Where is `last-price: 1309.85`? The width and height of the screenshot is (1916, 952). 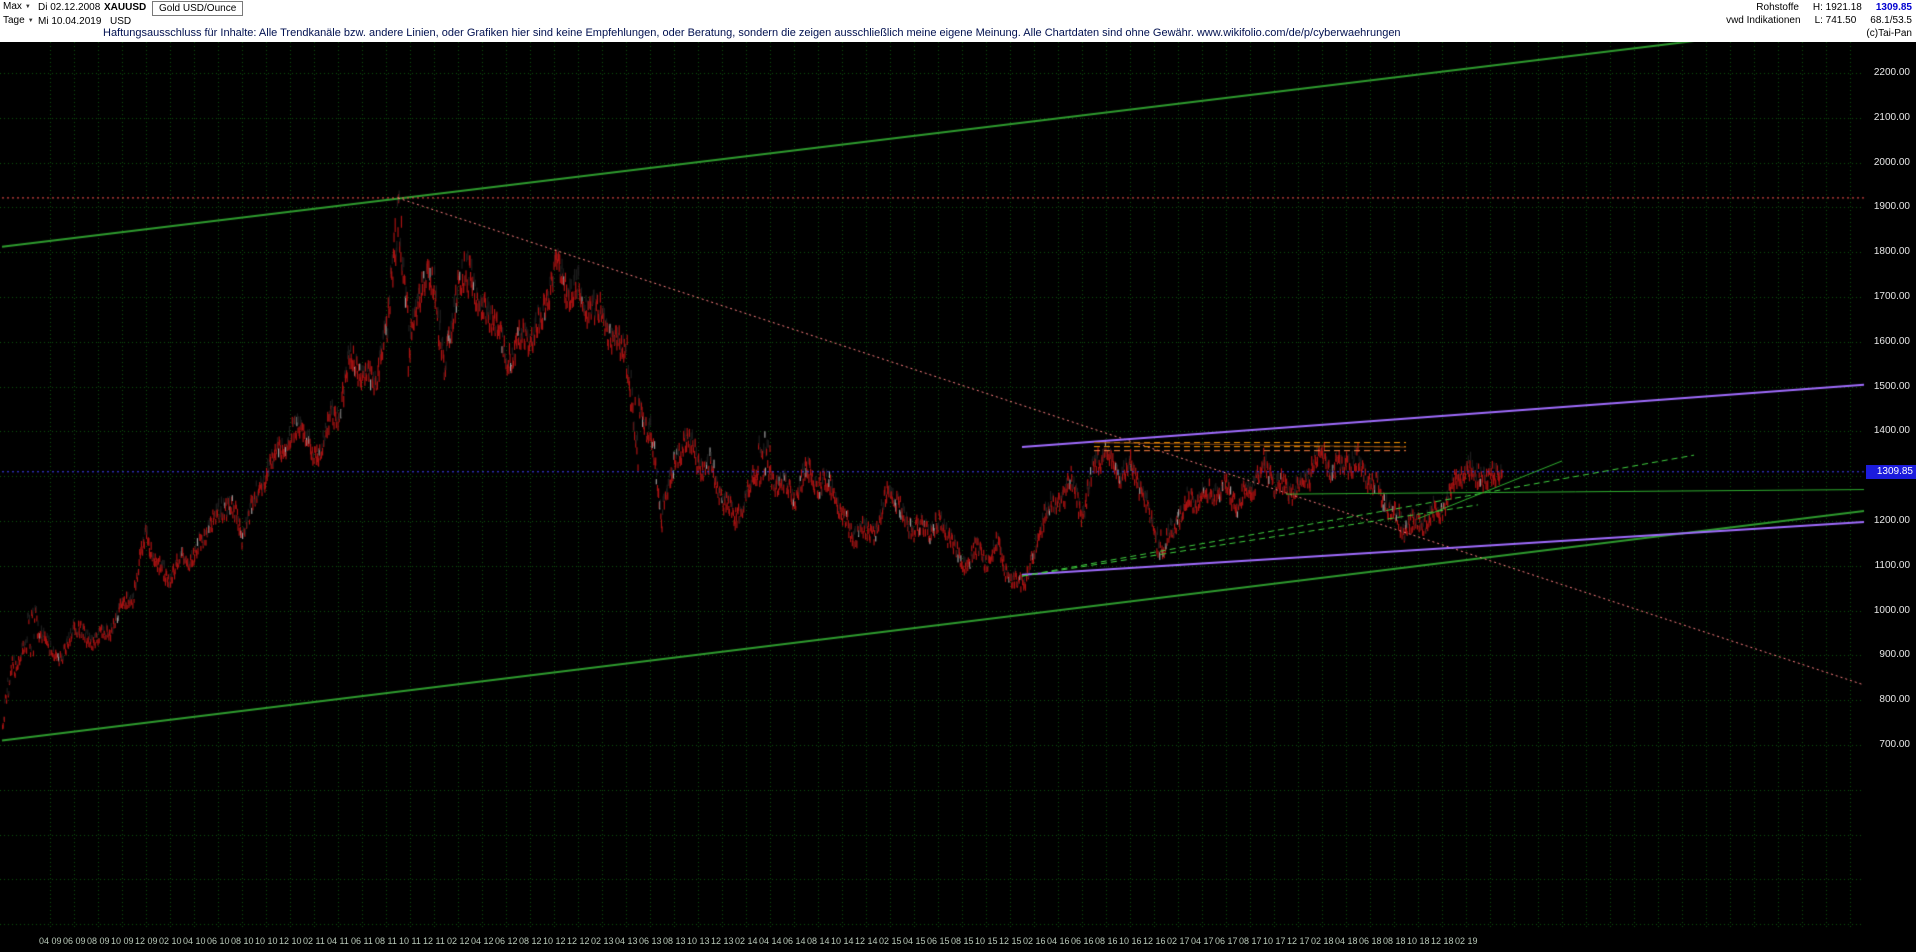
last-price: 1309.85 is located at coordinates (1893, 7).